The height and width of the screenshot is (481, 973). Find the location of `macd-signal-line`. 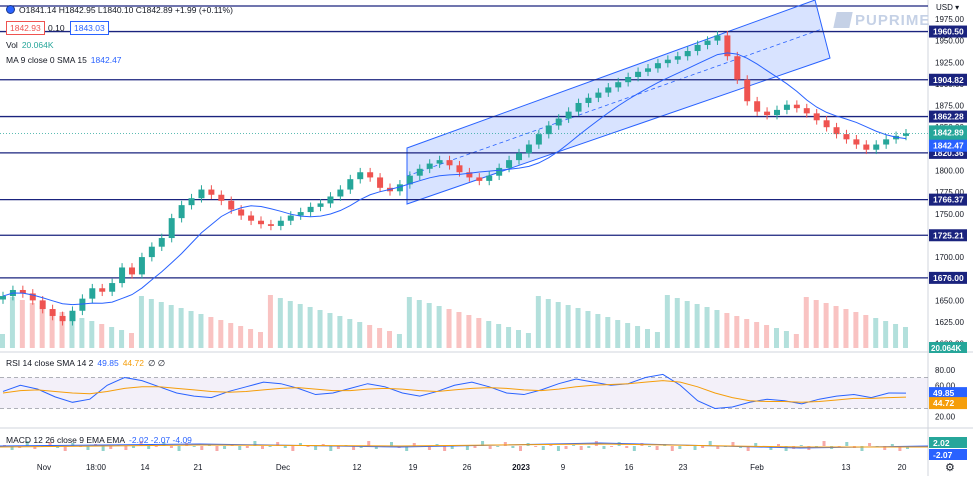

macd-signal-line is located at coordinates (464, 445).